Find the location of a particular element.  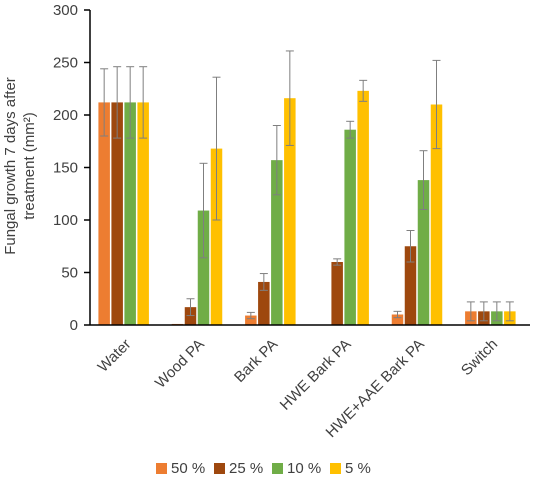

y-axis-title-line-2: treatment (mm²) is located at coordinates (29, 166).